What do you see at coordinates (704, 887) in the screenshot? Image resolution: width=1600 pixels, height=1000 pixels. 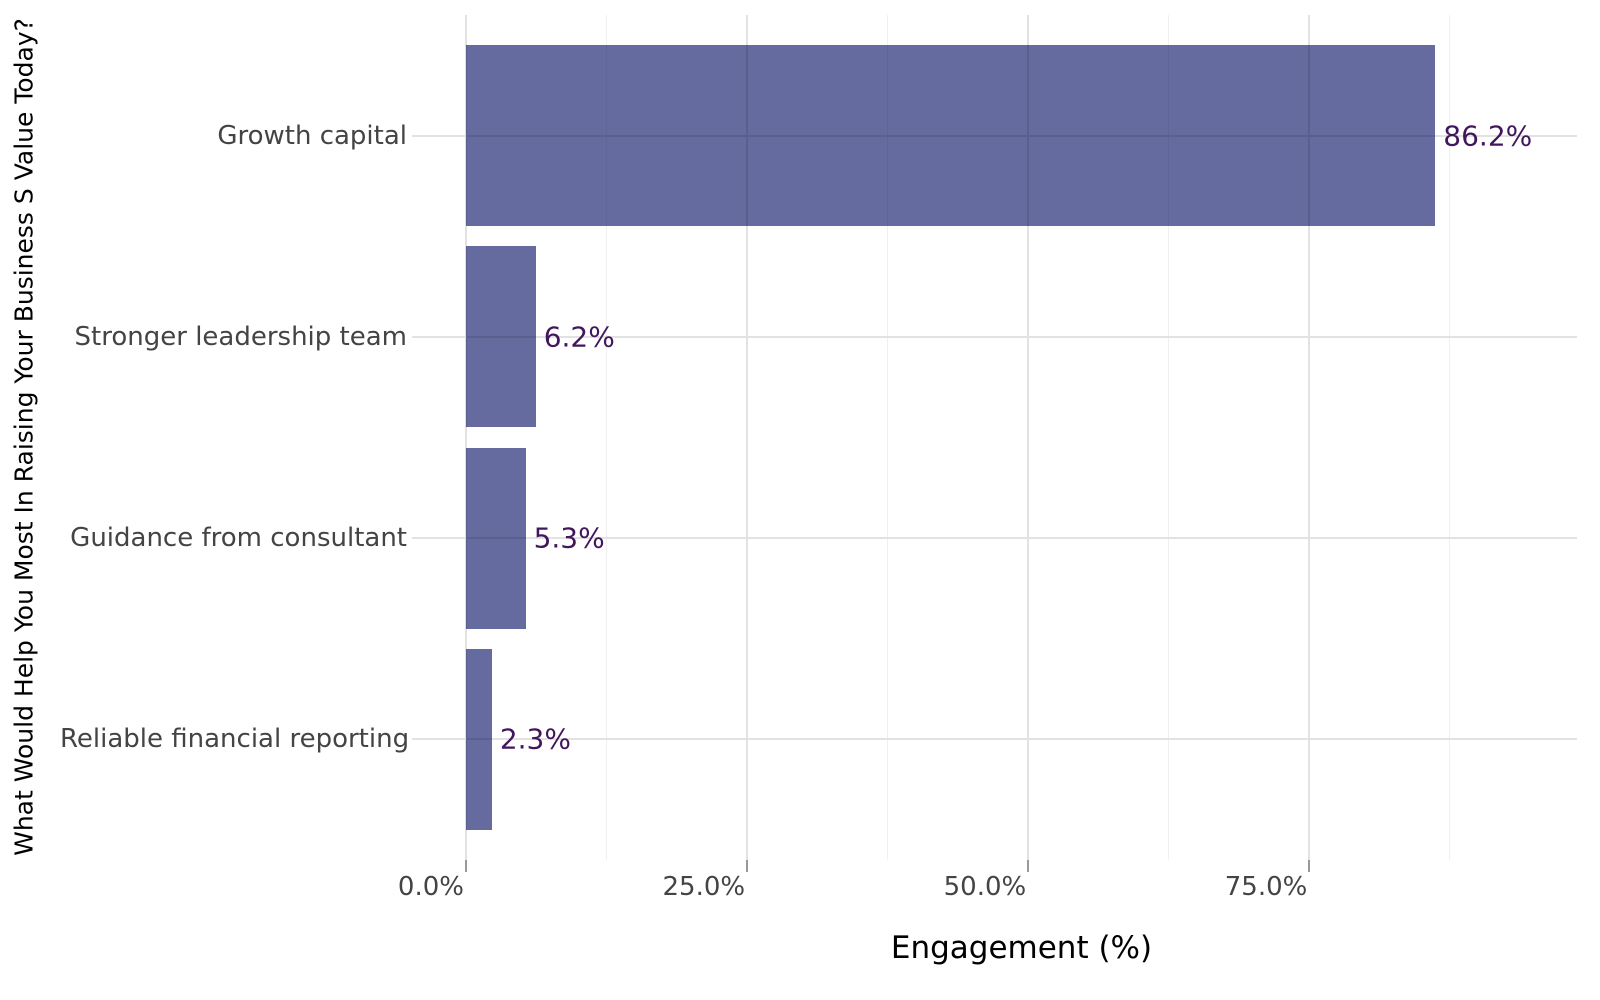 I see `x-tick-label-1: 25.0%` at bounding box center [704, 887].